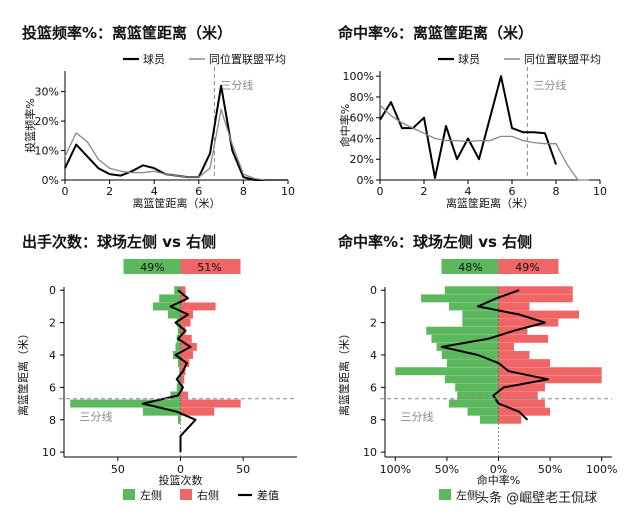 This screenshot has height=519, width=640. What do you see at coordinates (268, 495) in the screenshot?
I see `legend-label: 差值` at bounding box center [268, 495].